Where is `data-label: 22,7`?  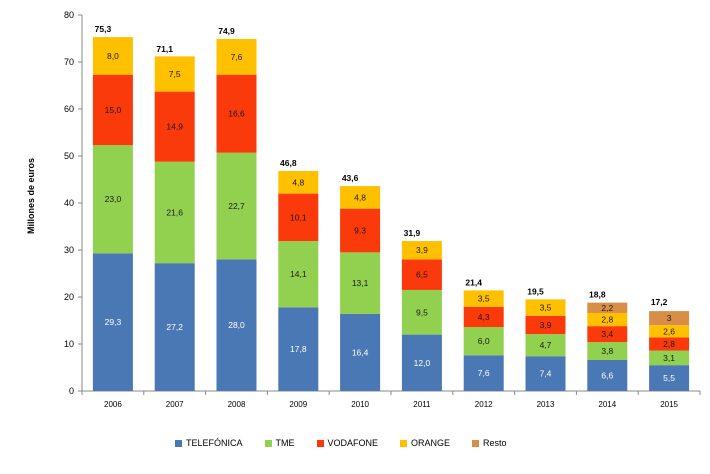 data-label: 22,7 is located at coordinates (236, 206).